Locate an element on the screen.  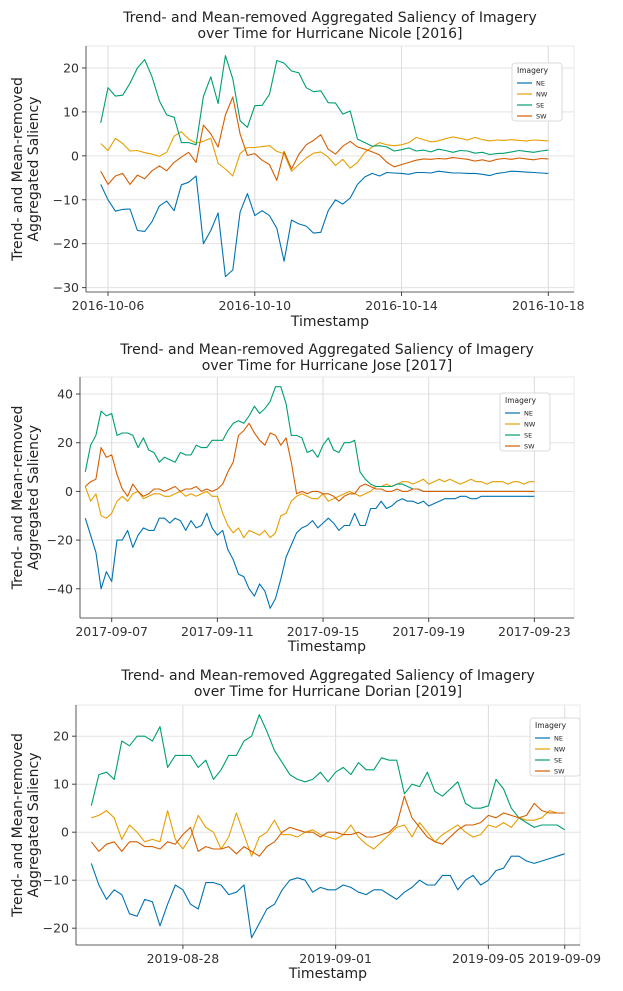
x-tick-label: 2019-08-28 is located at coordinates (183, 958).